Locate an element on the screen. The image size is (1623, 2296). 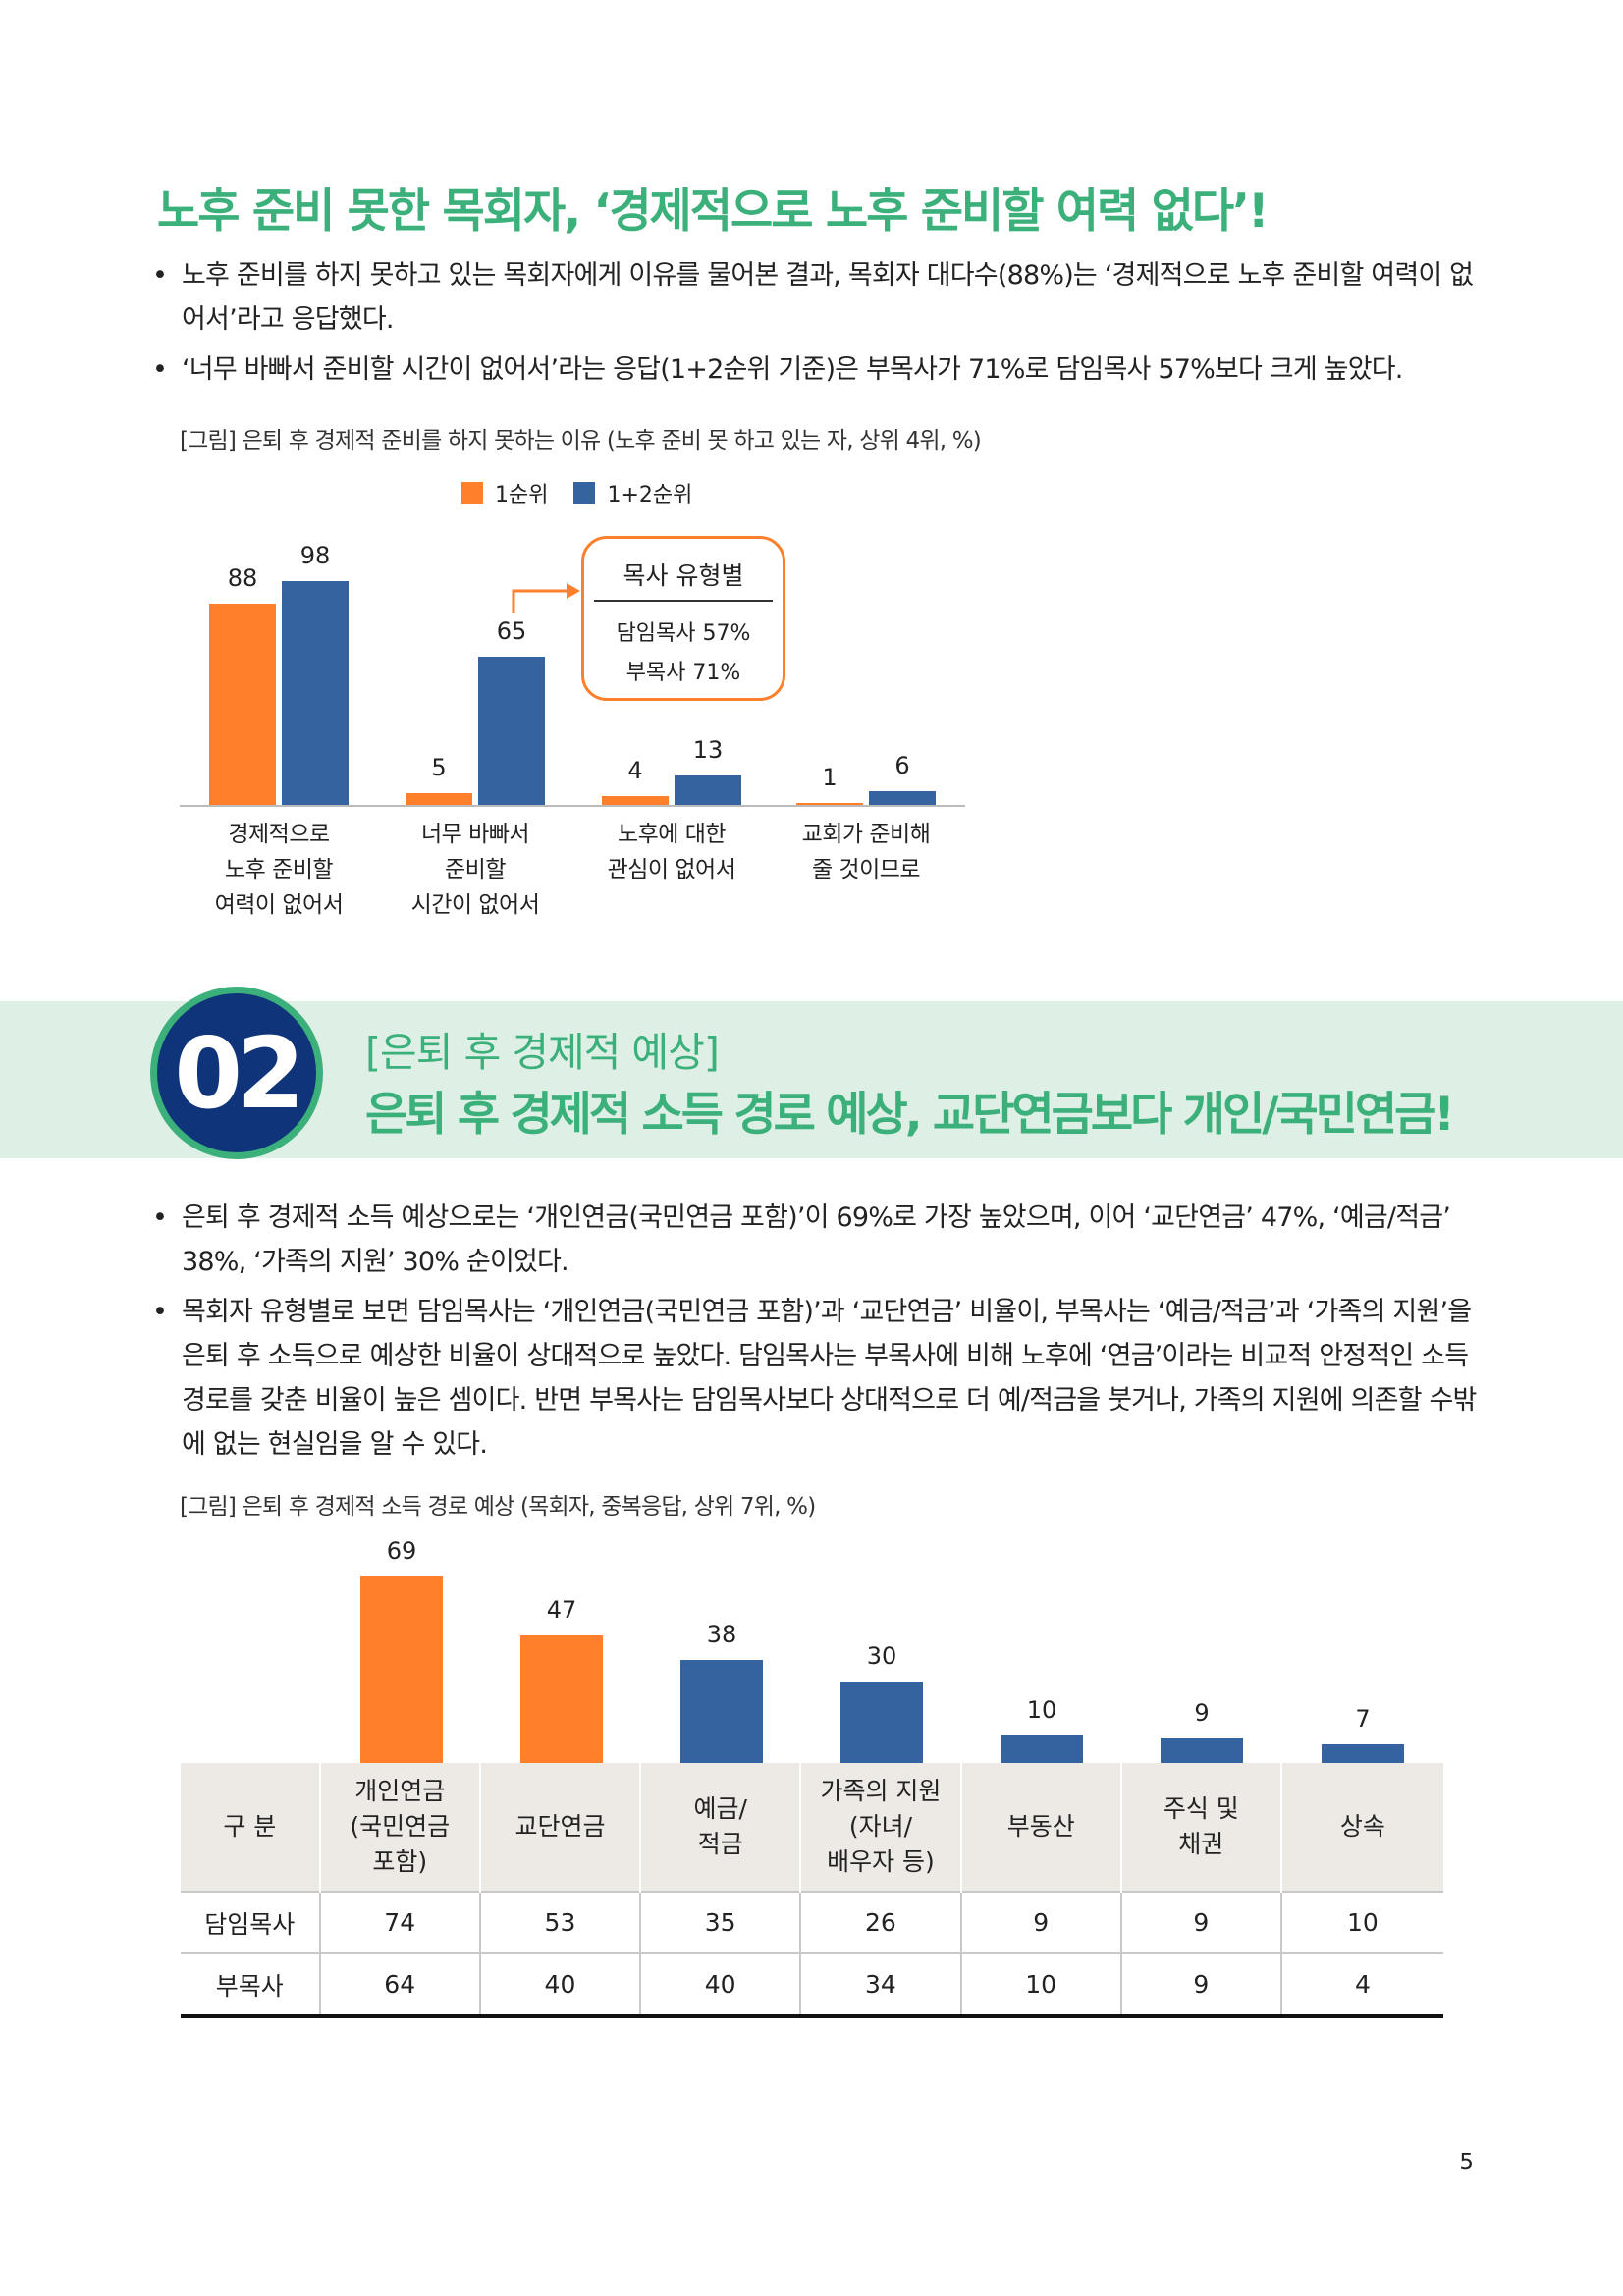
chart1-category-label: 교회가 준비해 줄 것이므로 is located at coordinates (866, 852).